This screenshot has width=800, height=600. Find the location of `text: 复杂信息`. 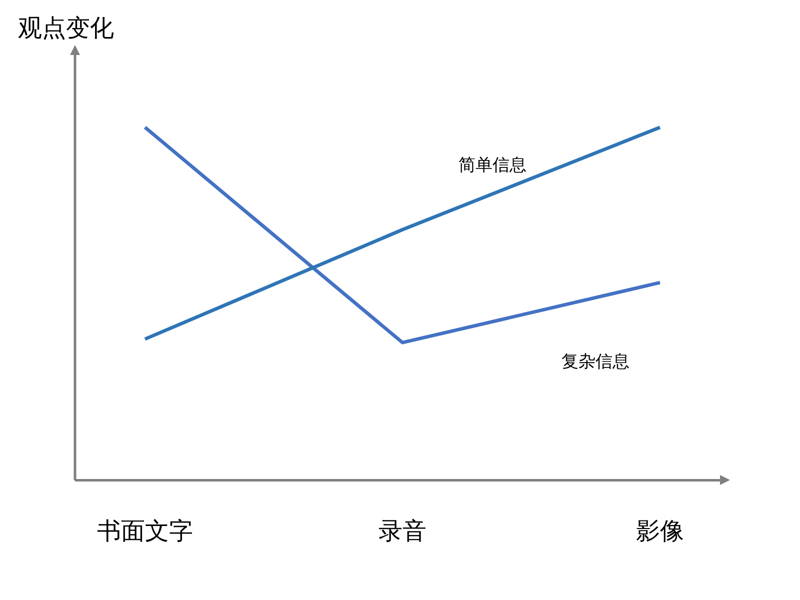

text: 复杂信息 is located at coordinates (596, 362).